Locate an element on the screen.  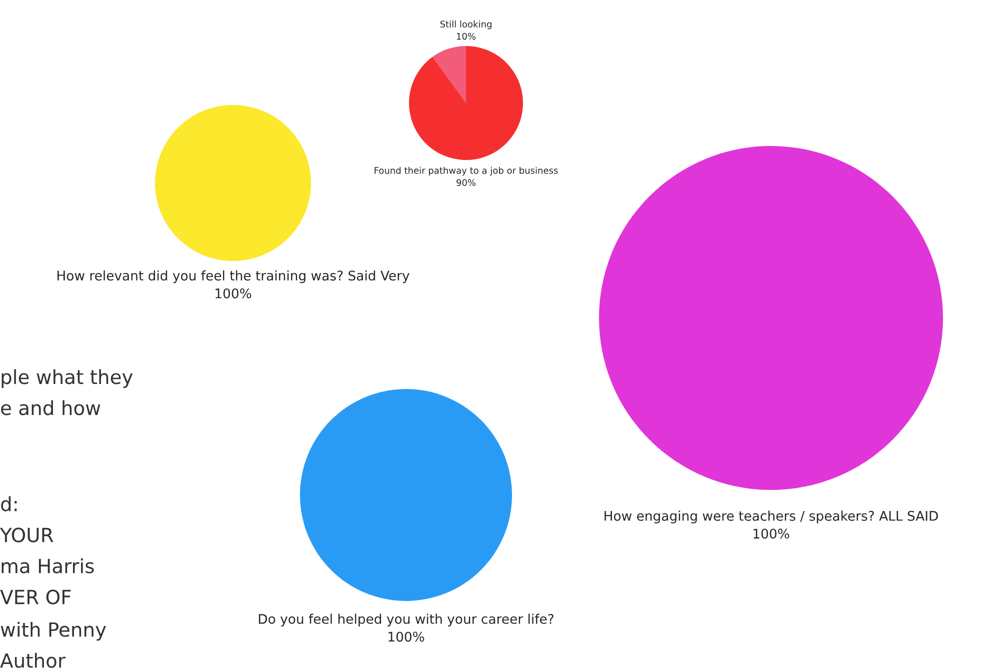
text: ma Harris is located at coordinates (48, 566).